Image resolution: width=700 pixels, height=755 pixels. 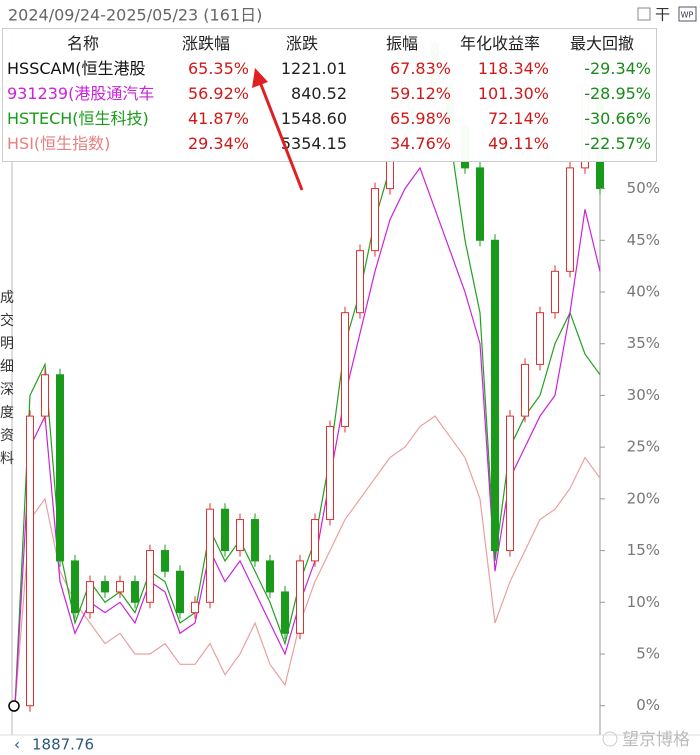 What do you see at coordinates (78, 118) in the screenshot?
I see `table-cell: HSTECH(恒生科技)` at bounding box center [78, 118].